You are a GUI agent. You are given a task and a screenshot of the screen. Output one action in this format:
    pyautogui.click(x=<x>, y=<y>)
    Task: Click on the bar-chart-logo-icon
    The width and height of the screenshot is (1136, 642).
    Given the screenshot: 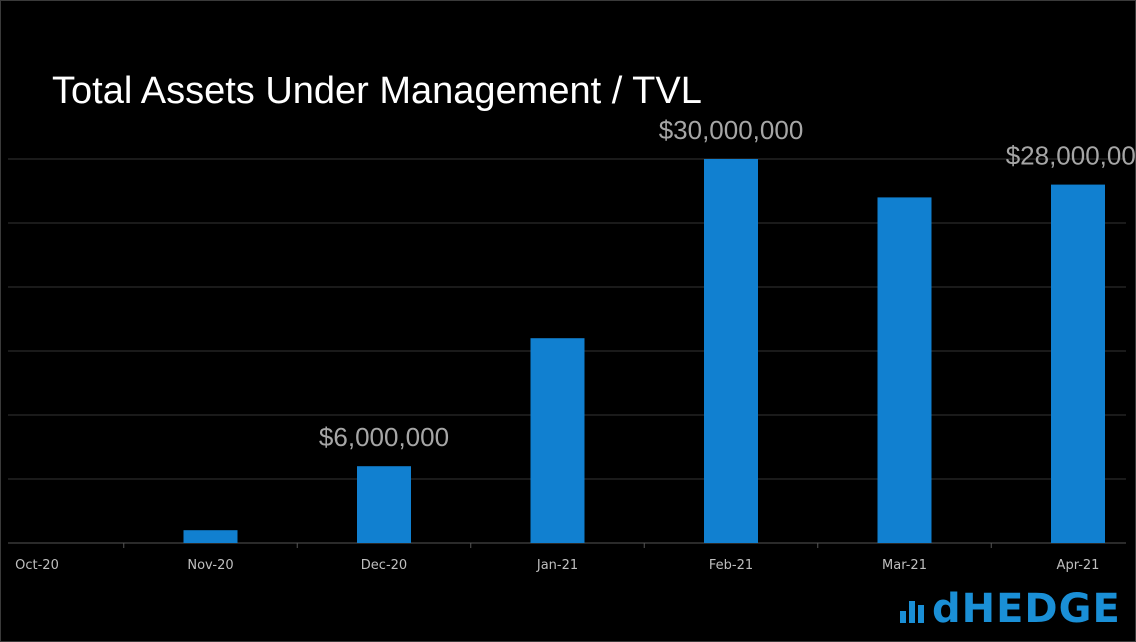 What is the action you would take?
    pyautogui.click(x=912, y=612)
    